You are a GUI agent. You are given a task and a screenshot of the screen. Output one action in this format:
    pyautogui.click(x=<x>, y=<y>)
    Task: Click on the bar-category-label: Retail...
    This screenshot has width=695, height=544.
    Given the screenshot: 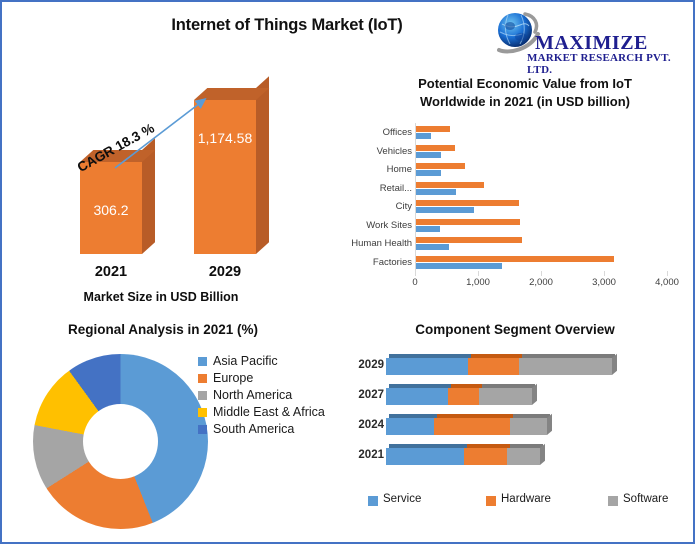 What is the action you would take?
    pyautogui.click(x=395, y=188)
    